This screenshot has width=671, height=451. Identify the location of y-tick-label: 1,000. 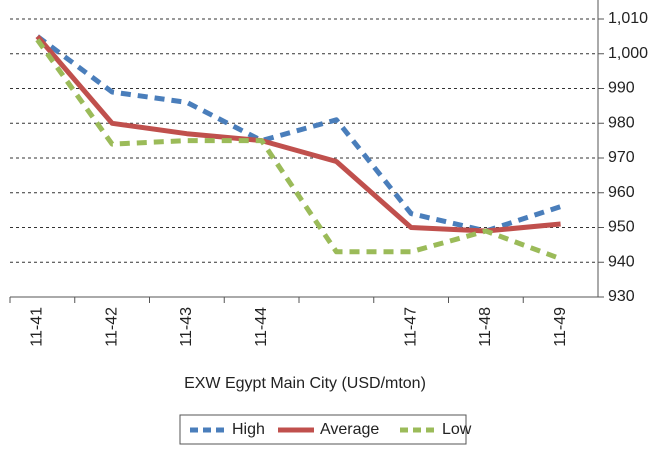
(628, 53).